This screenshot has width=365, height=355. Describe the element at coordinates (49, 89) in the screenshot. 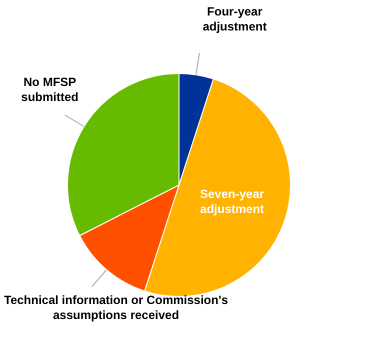

I see `slice-label: No MFSP submitted` at that location.